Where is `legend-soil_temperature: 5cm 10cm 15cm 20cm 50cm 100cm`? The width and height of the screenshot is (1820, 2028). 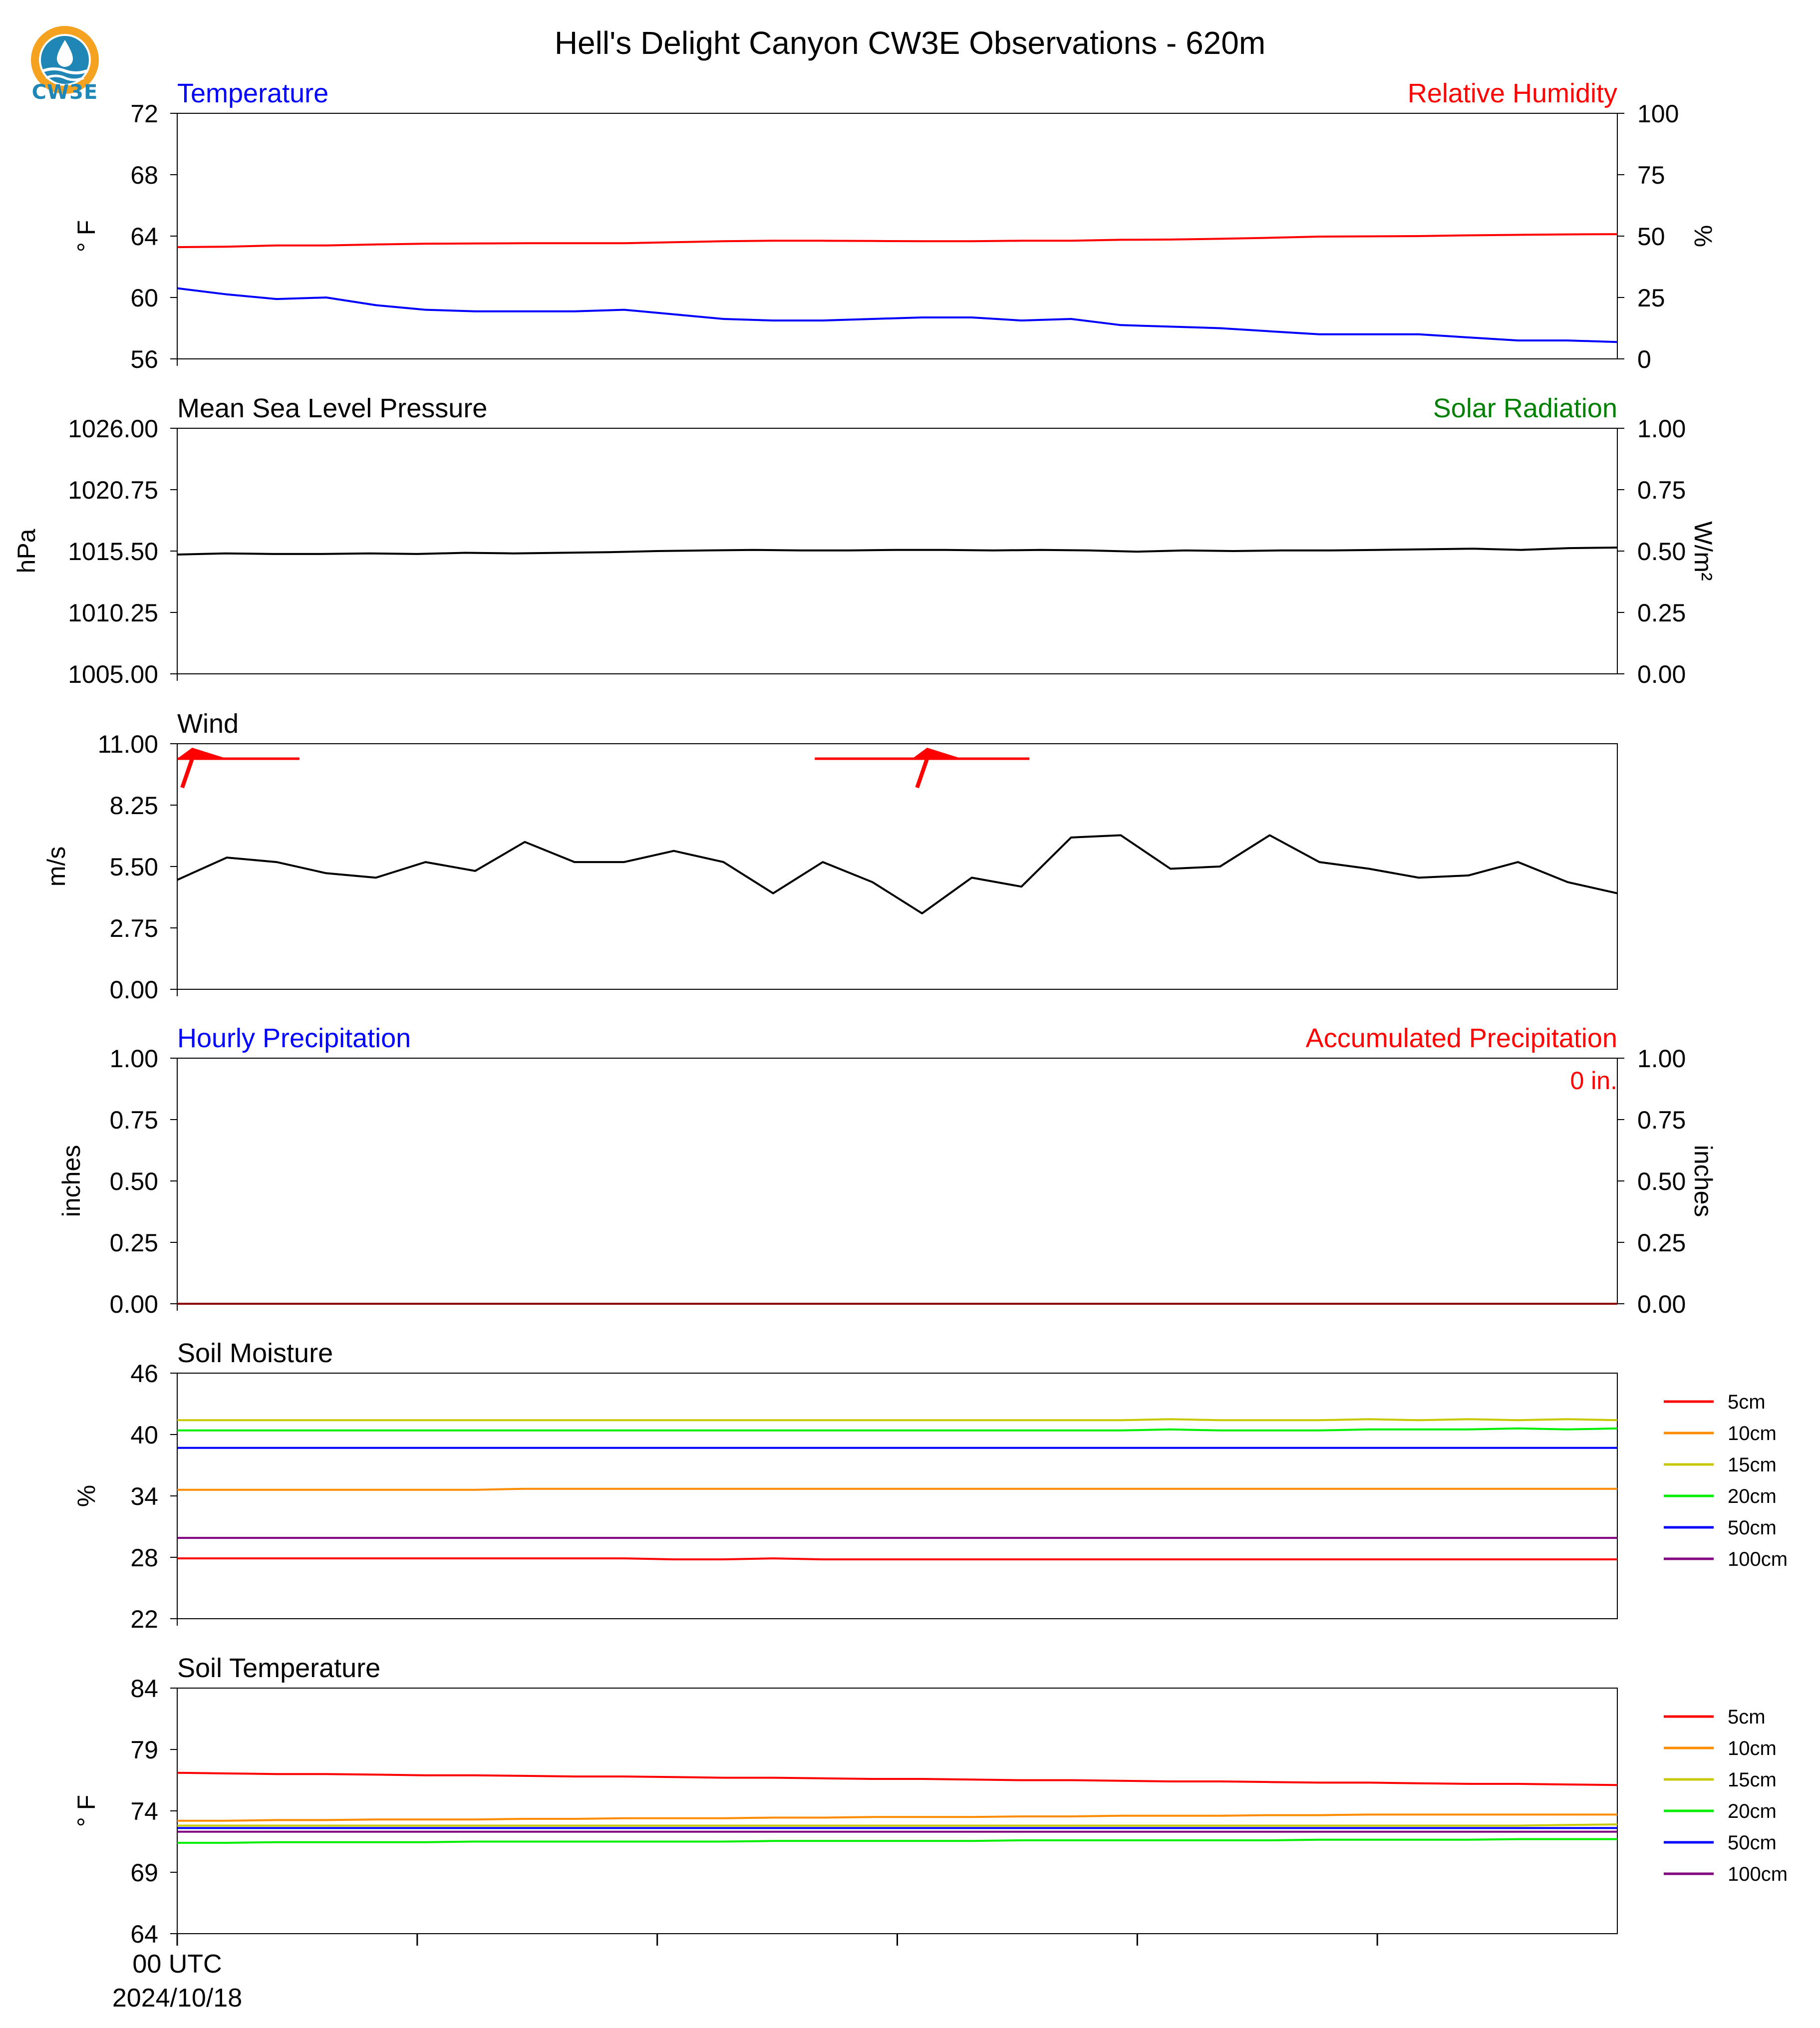
legend-soil_temperature: 5cm 10cm 15cm 20cm 50cm 100cm is located at coordinates (1726, 1795).